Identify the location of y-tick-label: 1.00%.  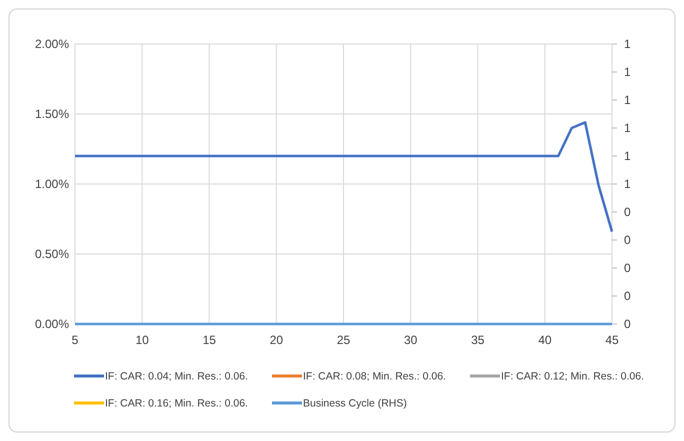
(52, 184).